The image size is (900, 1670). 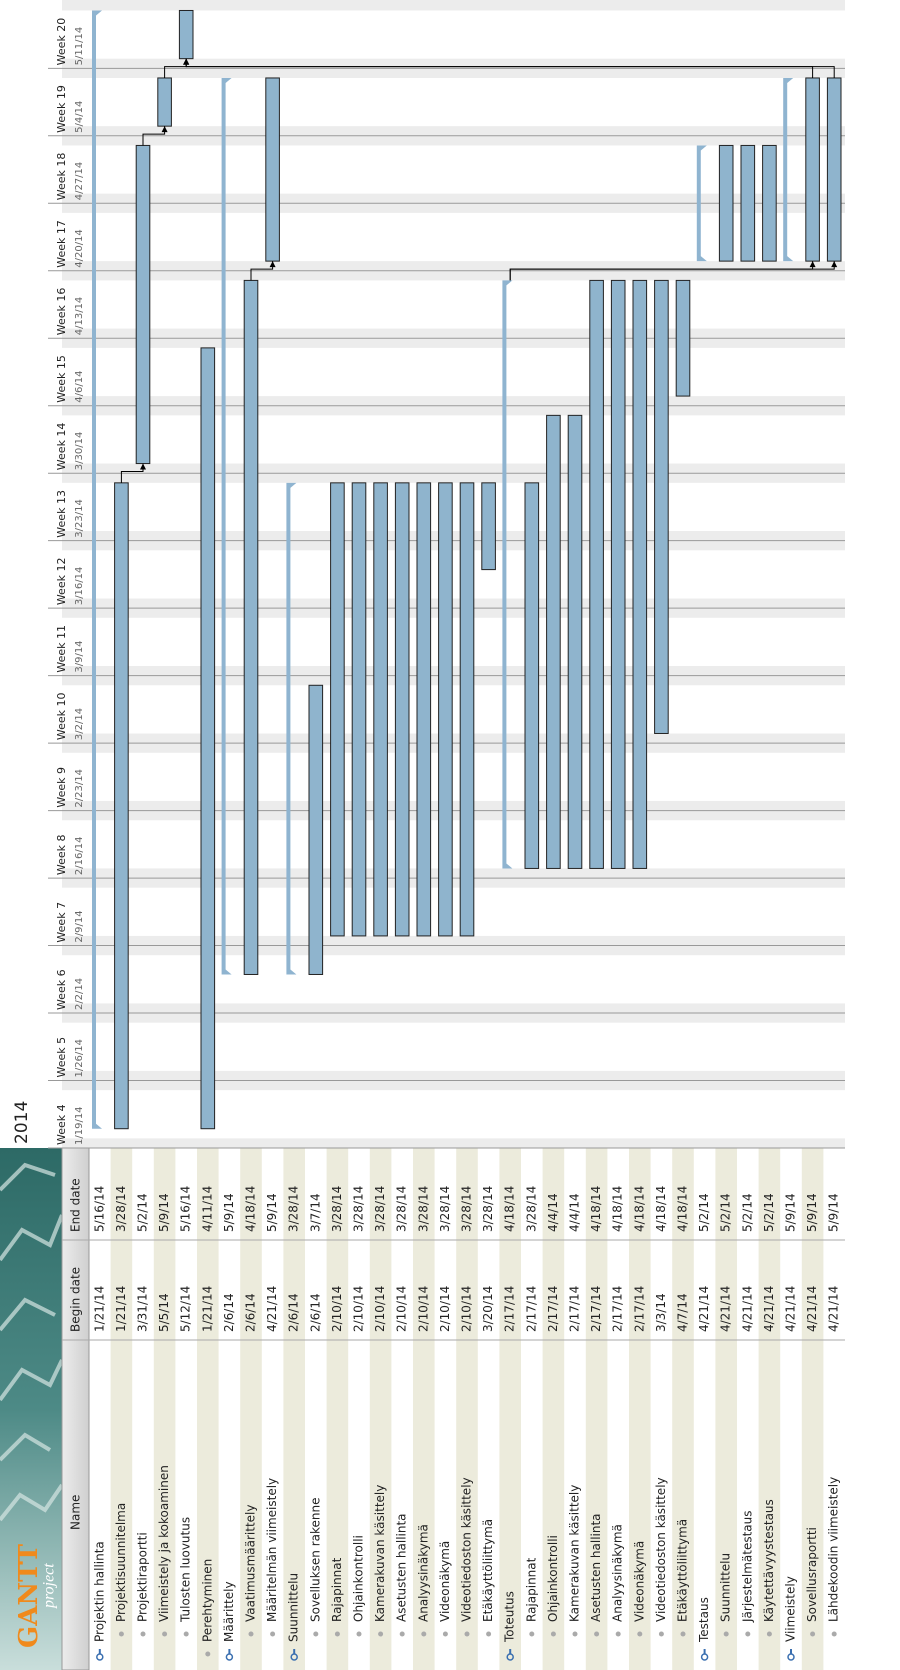 I want to click on column-header: Begin date, so click(x=76, y=1299).